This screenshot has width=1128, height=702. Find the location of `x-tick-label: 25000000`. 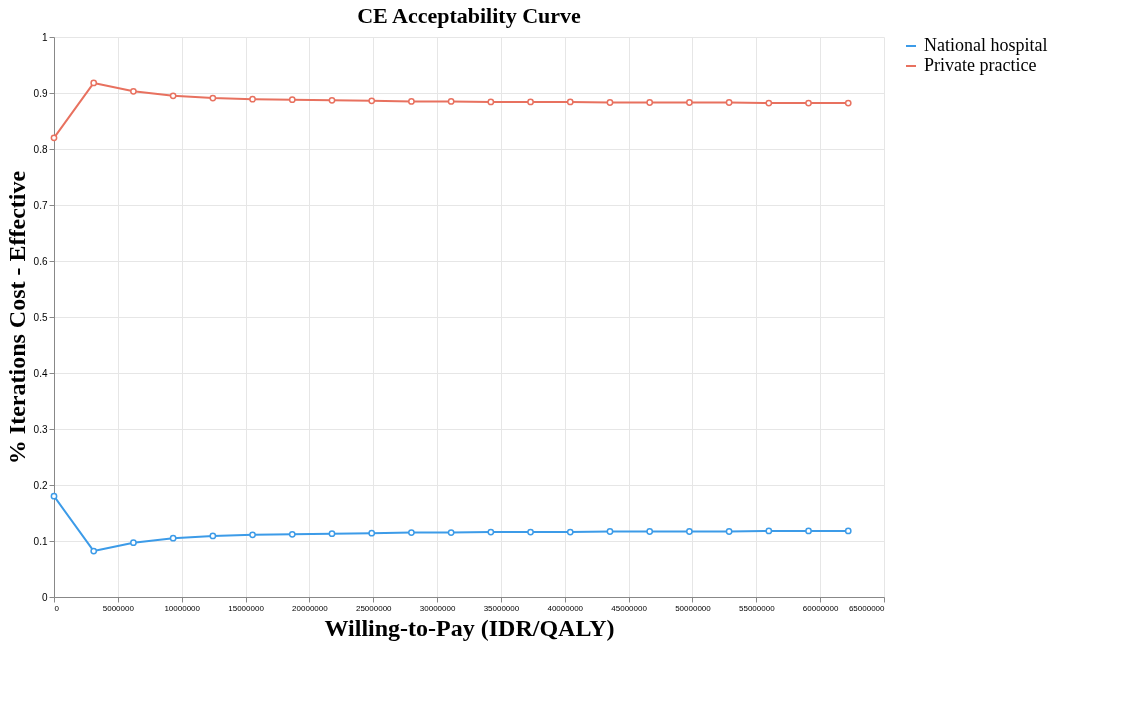

x-tick-label: 25000000 is located at coordinates (374, 608).